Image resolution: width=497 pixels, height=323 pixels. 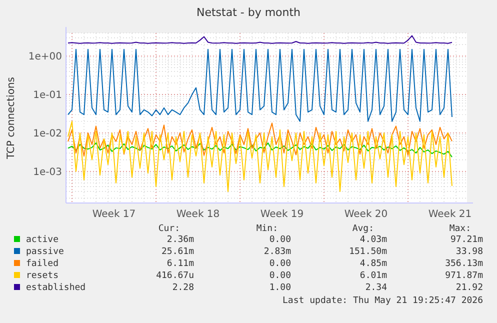 I want to click on legend-label: passive, so click(x=45, y=252).